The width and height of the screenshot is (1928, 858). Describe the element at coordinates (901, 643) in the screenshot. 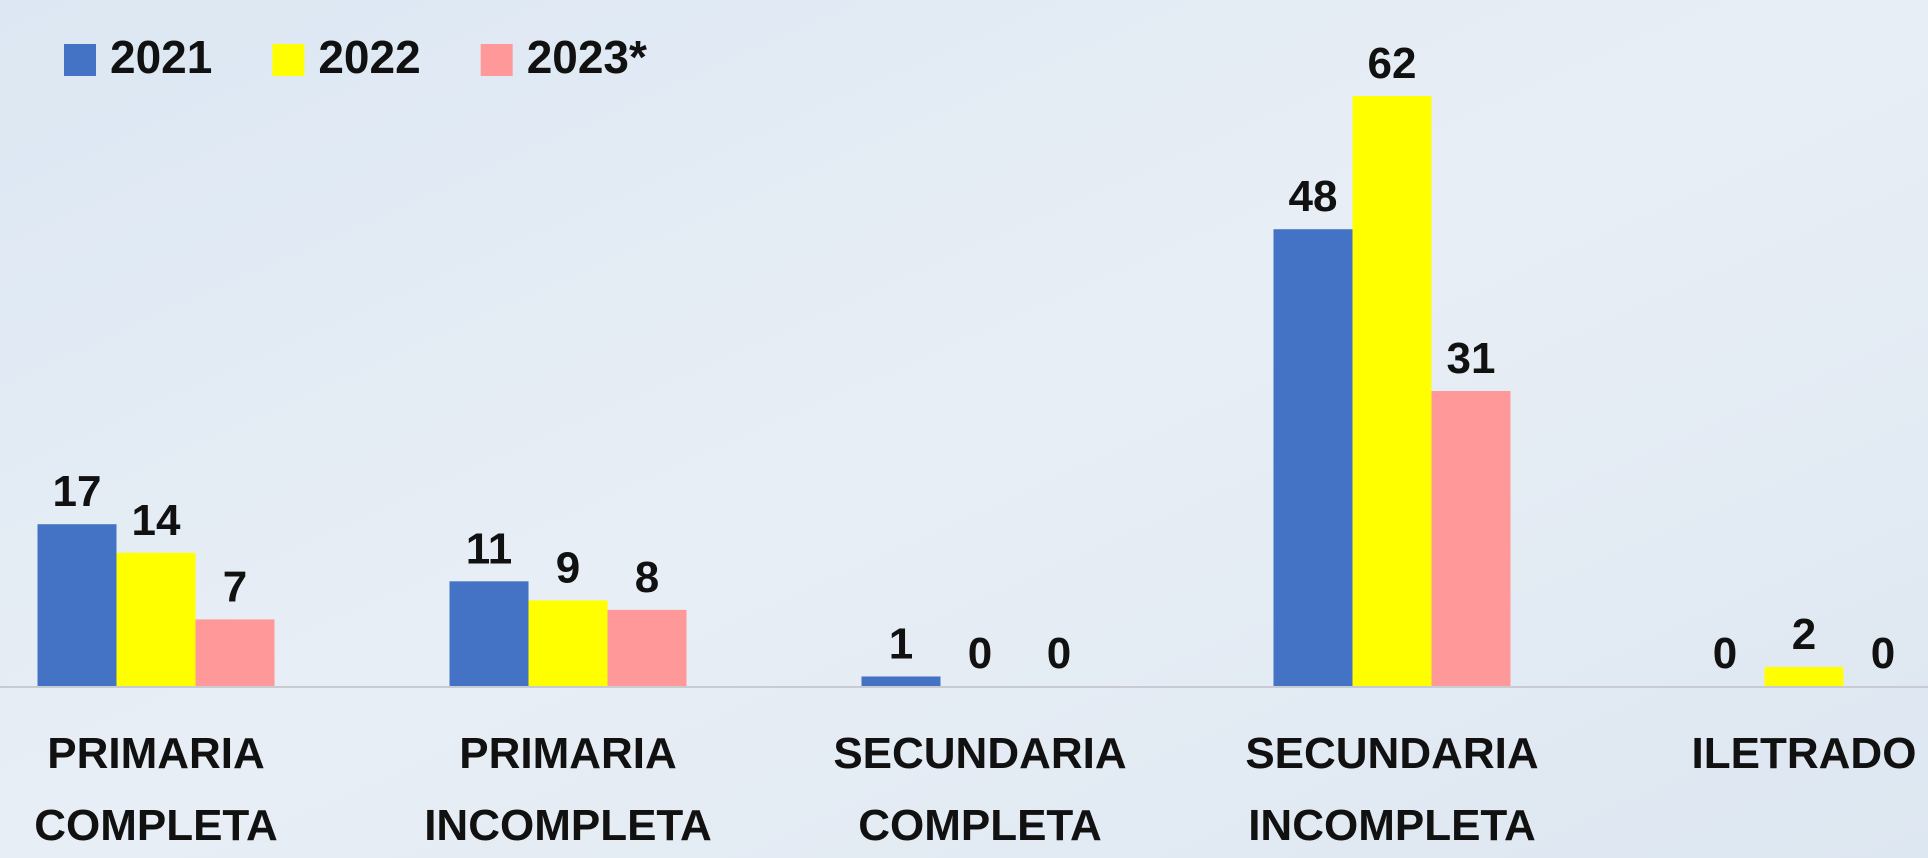

I see `data-label: 1` at that location.